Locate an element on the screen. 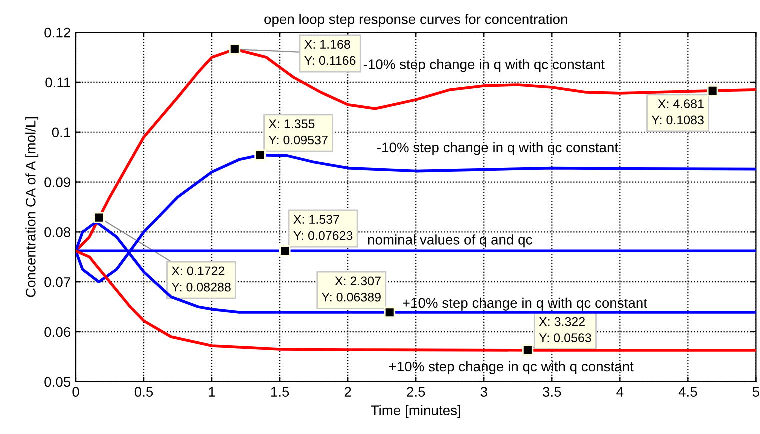  x-tick-label: 5 is located at coordinates (756, 392).